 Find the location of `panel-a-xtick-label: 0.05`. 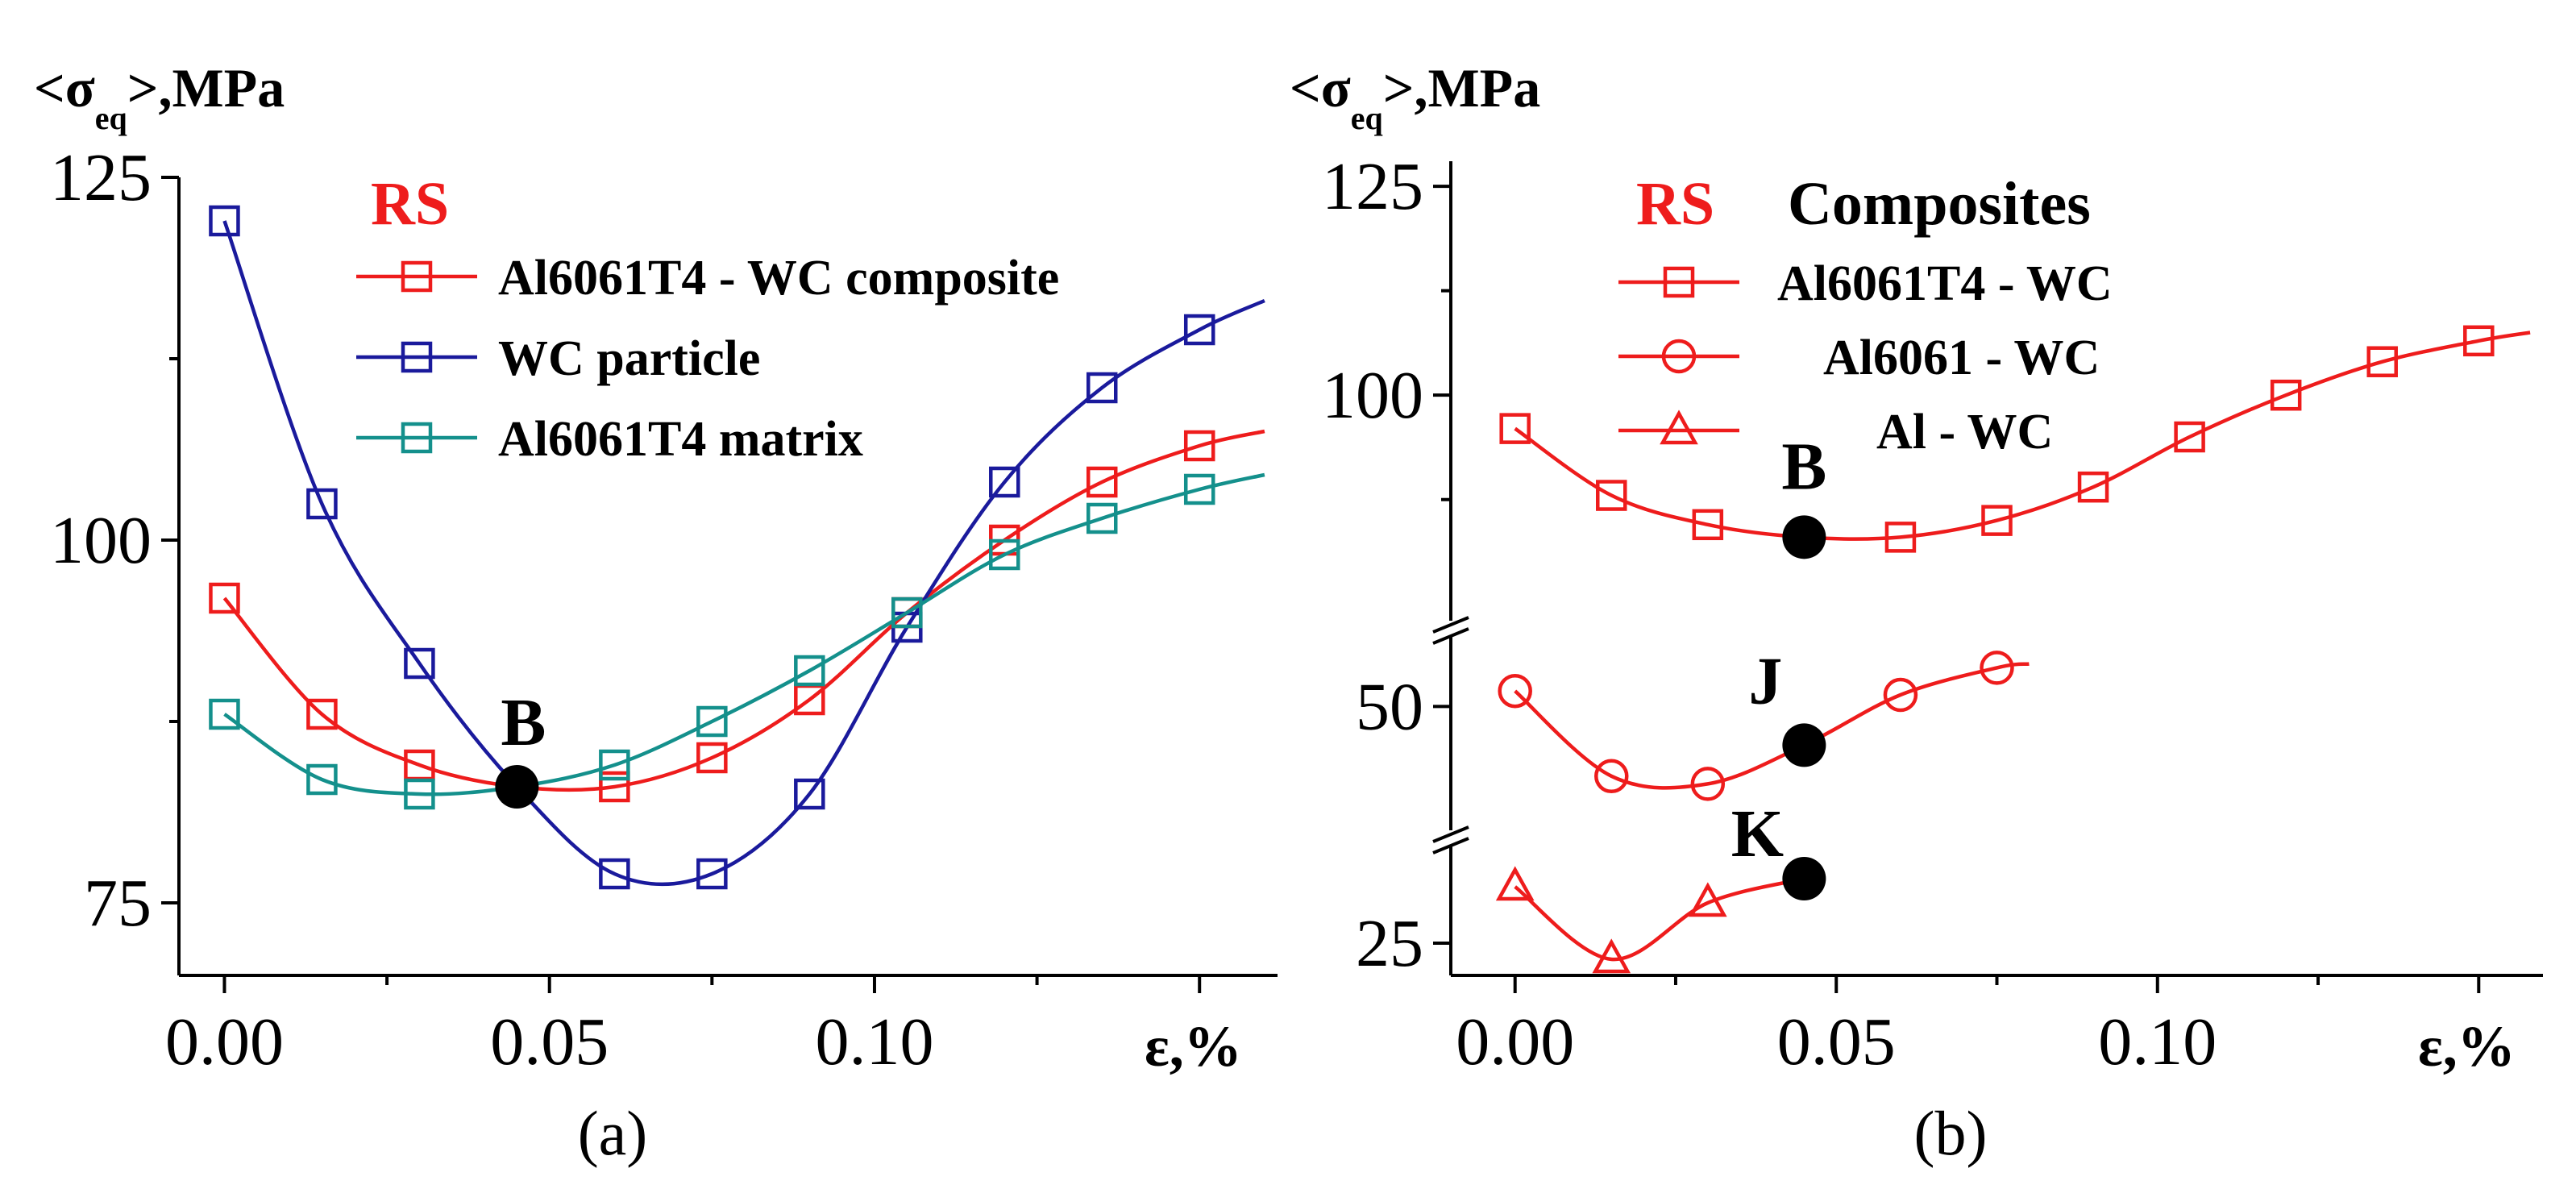

panel-a-xtick-label: 0.05 is located at coordinates (549, 1041).